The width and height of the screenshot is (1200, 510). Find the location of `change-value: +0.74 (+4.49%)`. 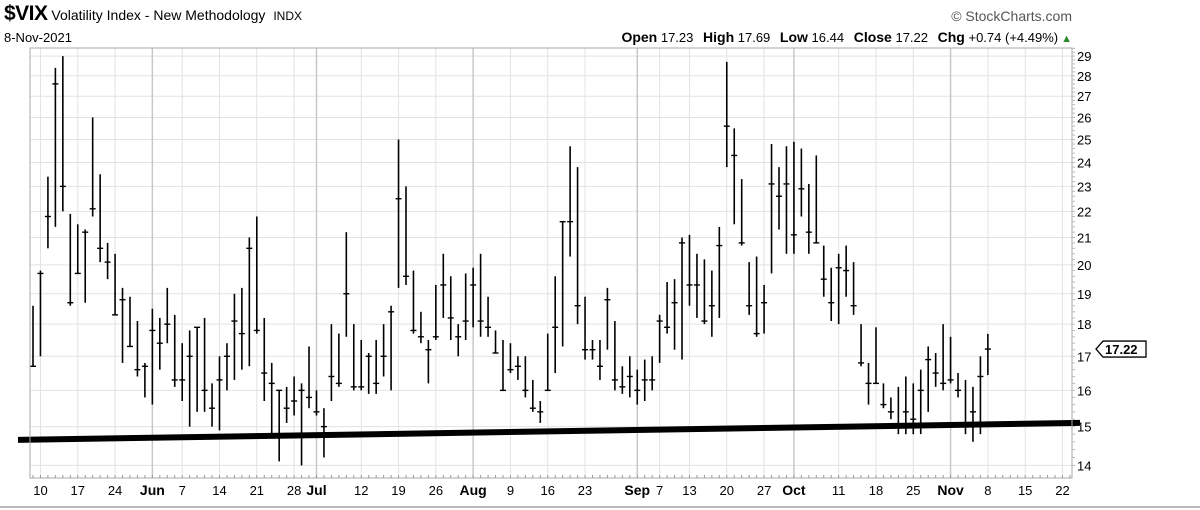

change-value: +0.74 (+4.49%) is located at coordinates (1013, 37).